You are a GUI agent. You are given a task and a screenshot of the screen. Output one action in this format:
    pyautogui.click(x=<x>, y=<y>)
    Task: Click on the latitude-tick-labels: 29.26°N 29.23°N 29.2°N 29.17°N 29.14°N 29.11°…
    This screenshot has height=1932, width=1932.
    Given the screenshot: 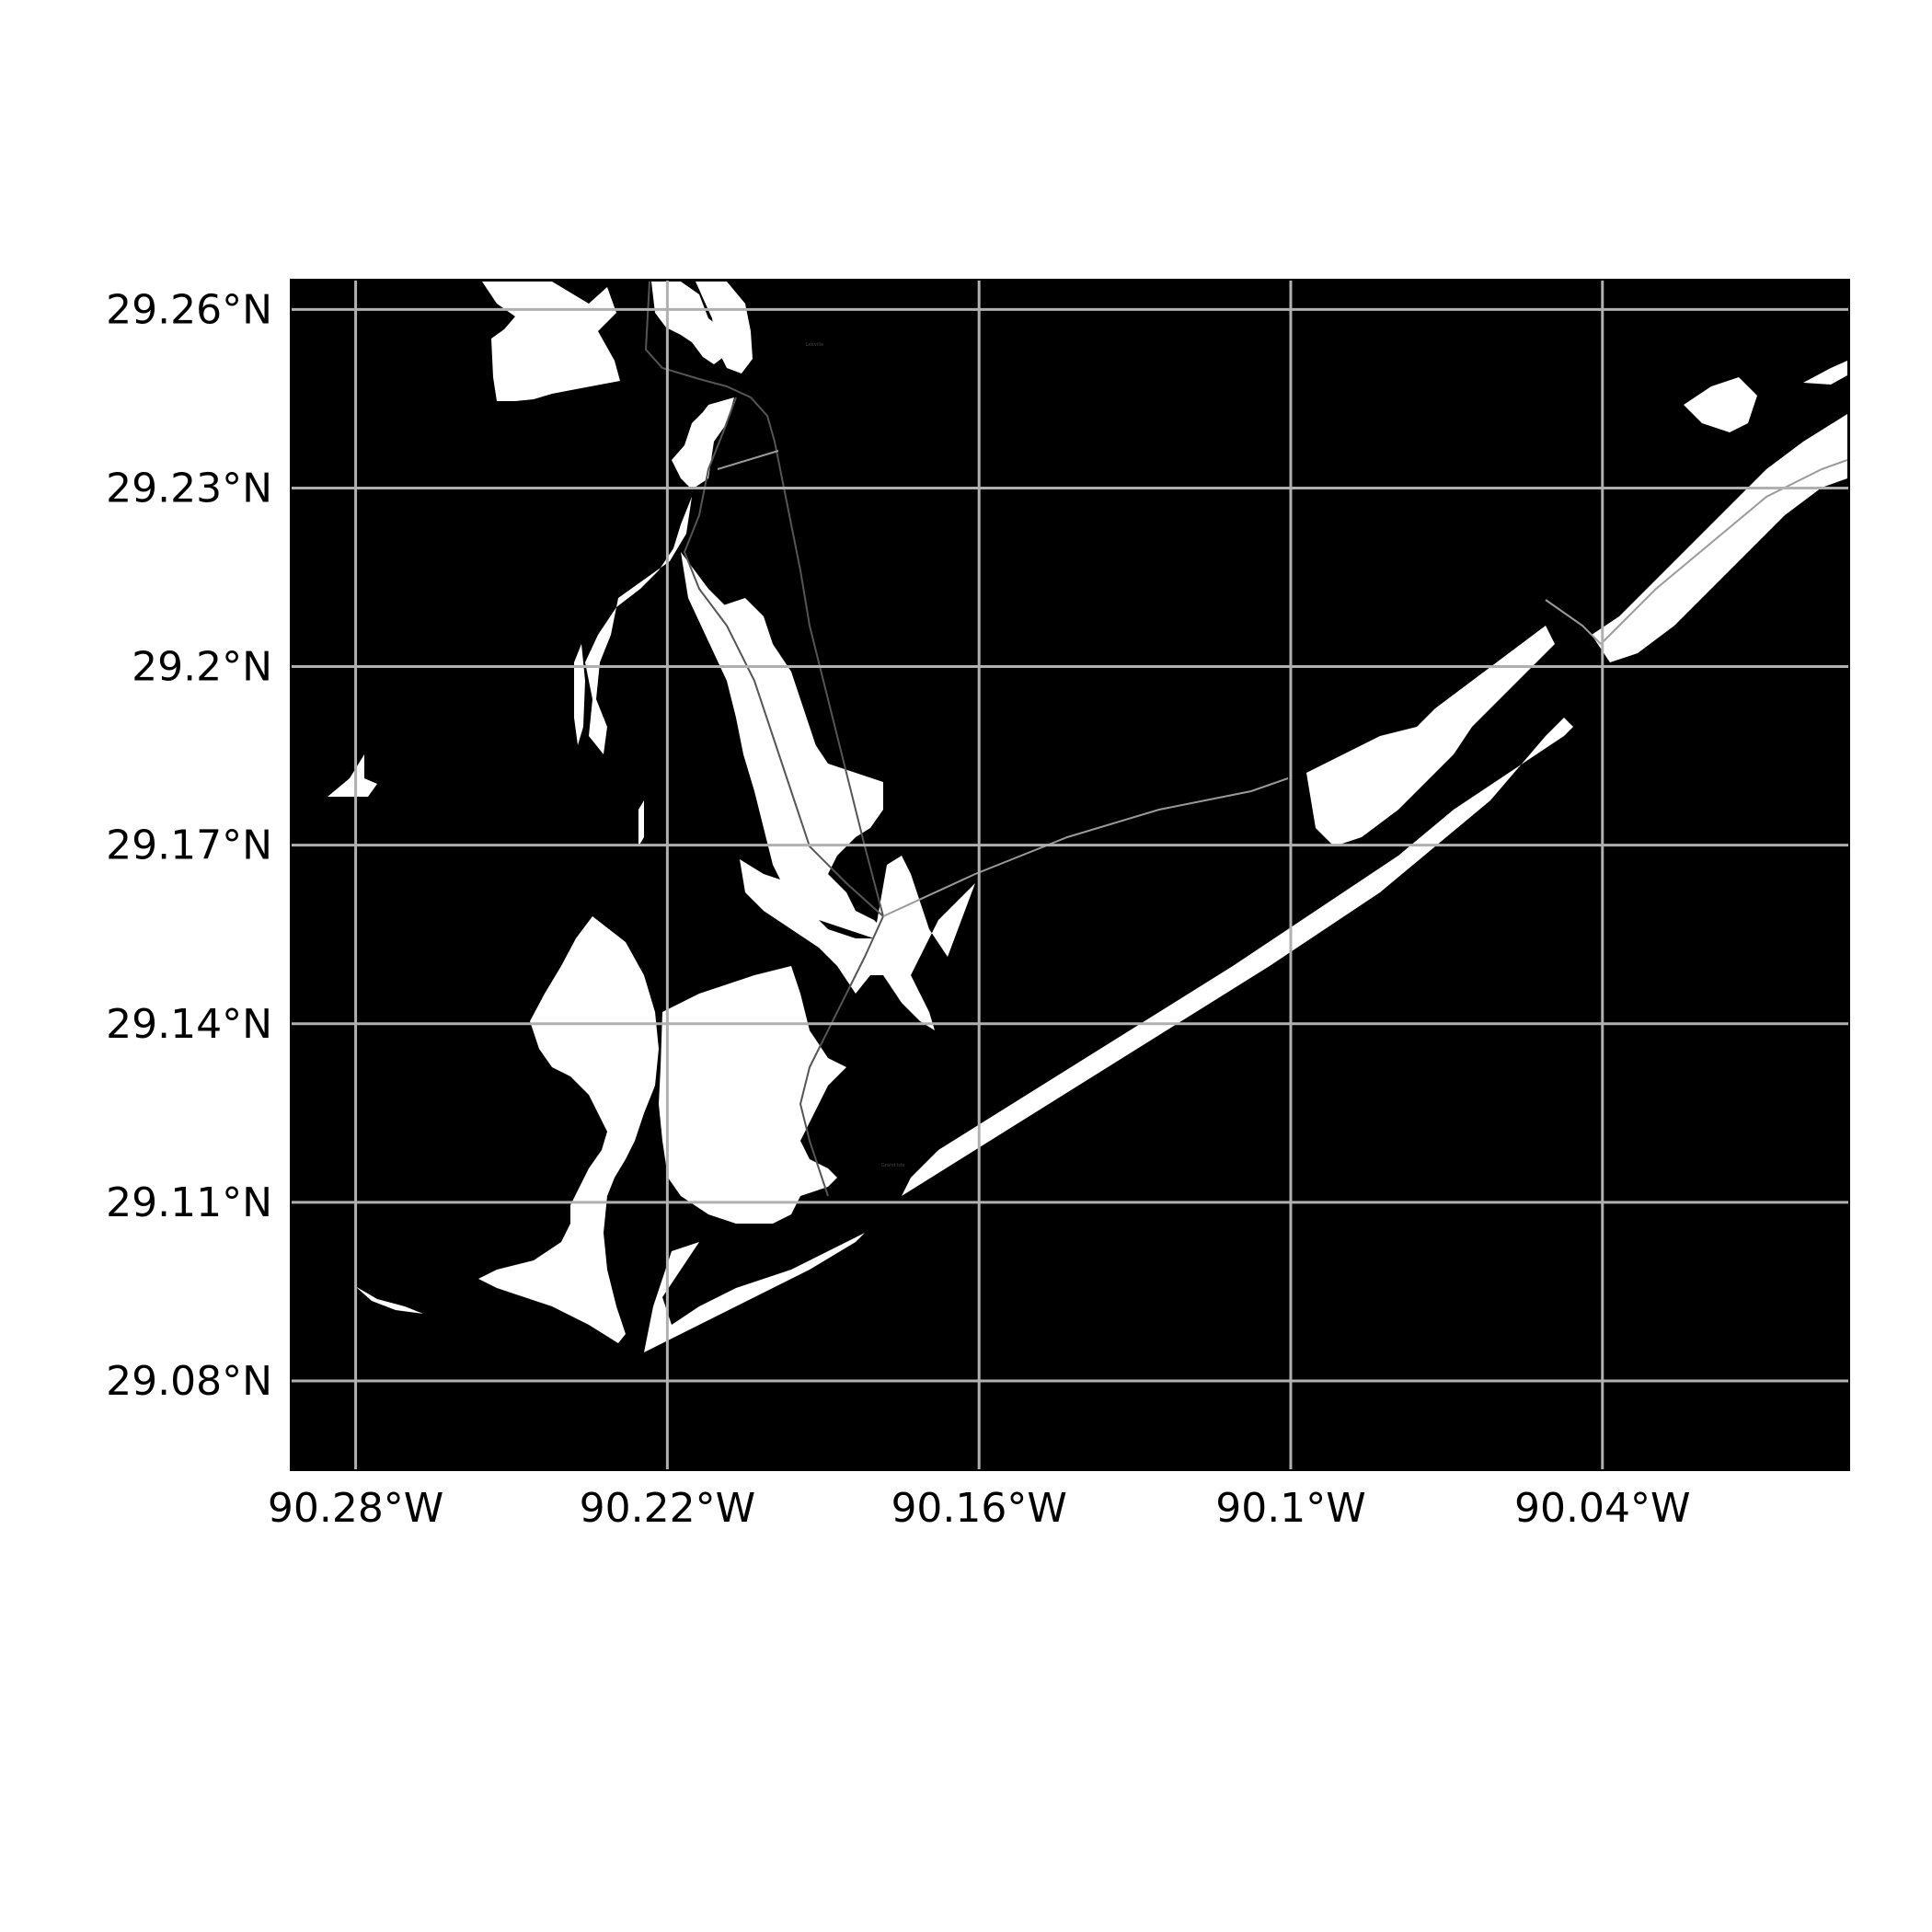 What is the action you would take?
    pyautogui.click(x=189, y=845)
    